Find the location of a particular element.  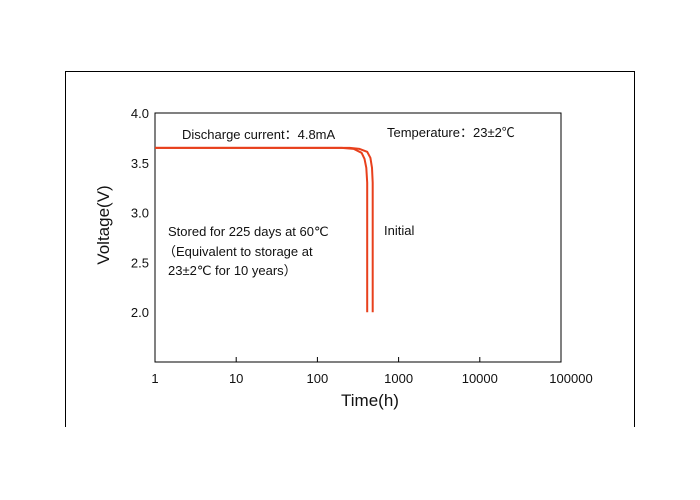

temperature-annotation: Temperature：23±2℃ is located at coordinates (451, 132).